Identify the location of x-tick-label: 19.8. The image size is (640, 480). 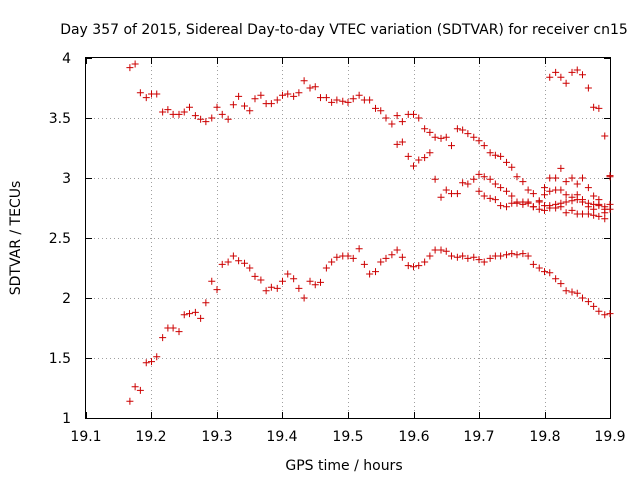
(544, 437).